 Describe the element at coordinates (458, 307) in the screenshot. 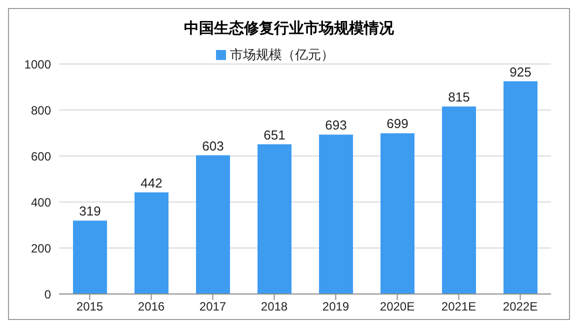

I see `x-tick-label: 2021E` at that location.